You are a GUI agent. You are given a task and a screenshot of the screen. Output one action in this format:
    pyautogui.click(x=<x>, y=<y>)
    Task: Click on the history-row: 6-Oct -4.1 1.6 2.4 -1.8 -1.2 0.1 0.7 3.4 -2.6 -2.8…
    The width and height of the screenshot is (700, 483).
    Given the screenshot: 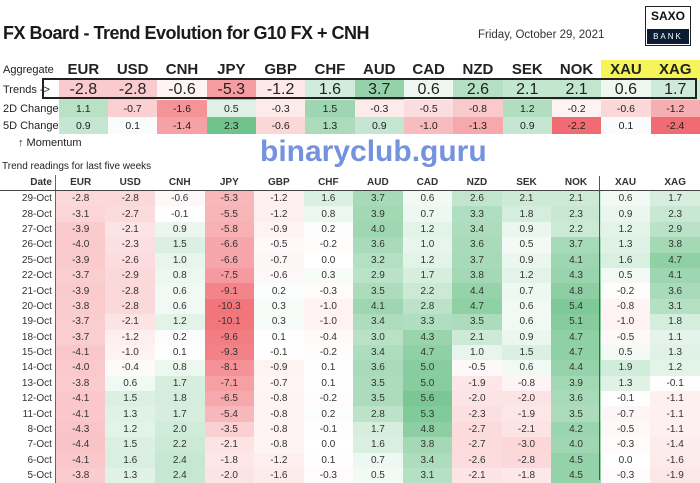 What is the action you would take?
    pyautogui.click(x=350, y=460)
    